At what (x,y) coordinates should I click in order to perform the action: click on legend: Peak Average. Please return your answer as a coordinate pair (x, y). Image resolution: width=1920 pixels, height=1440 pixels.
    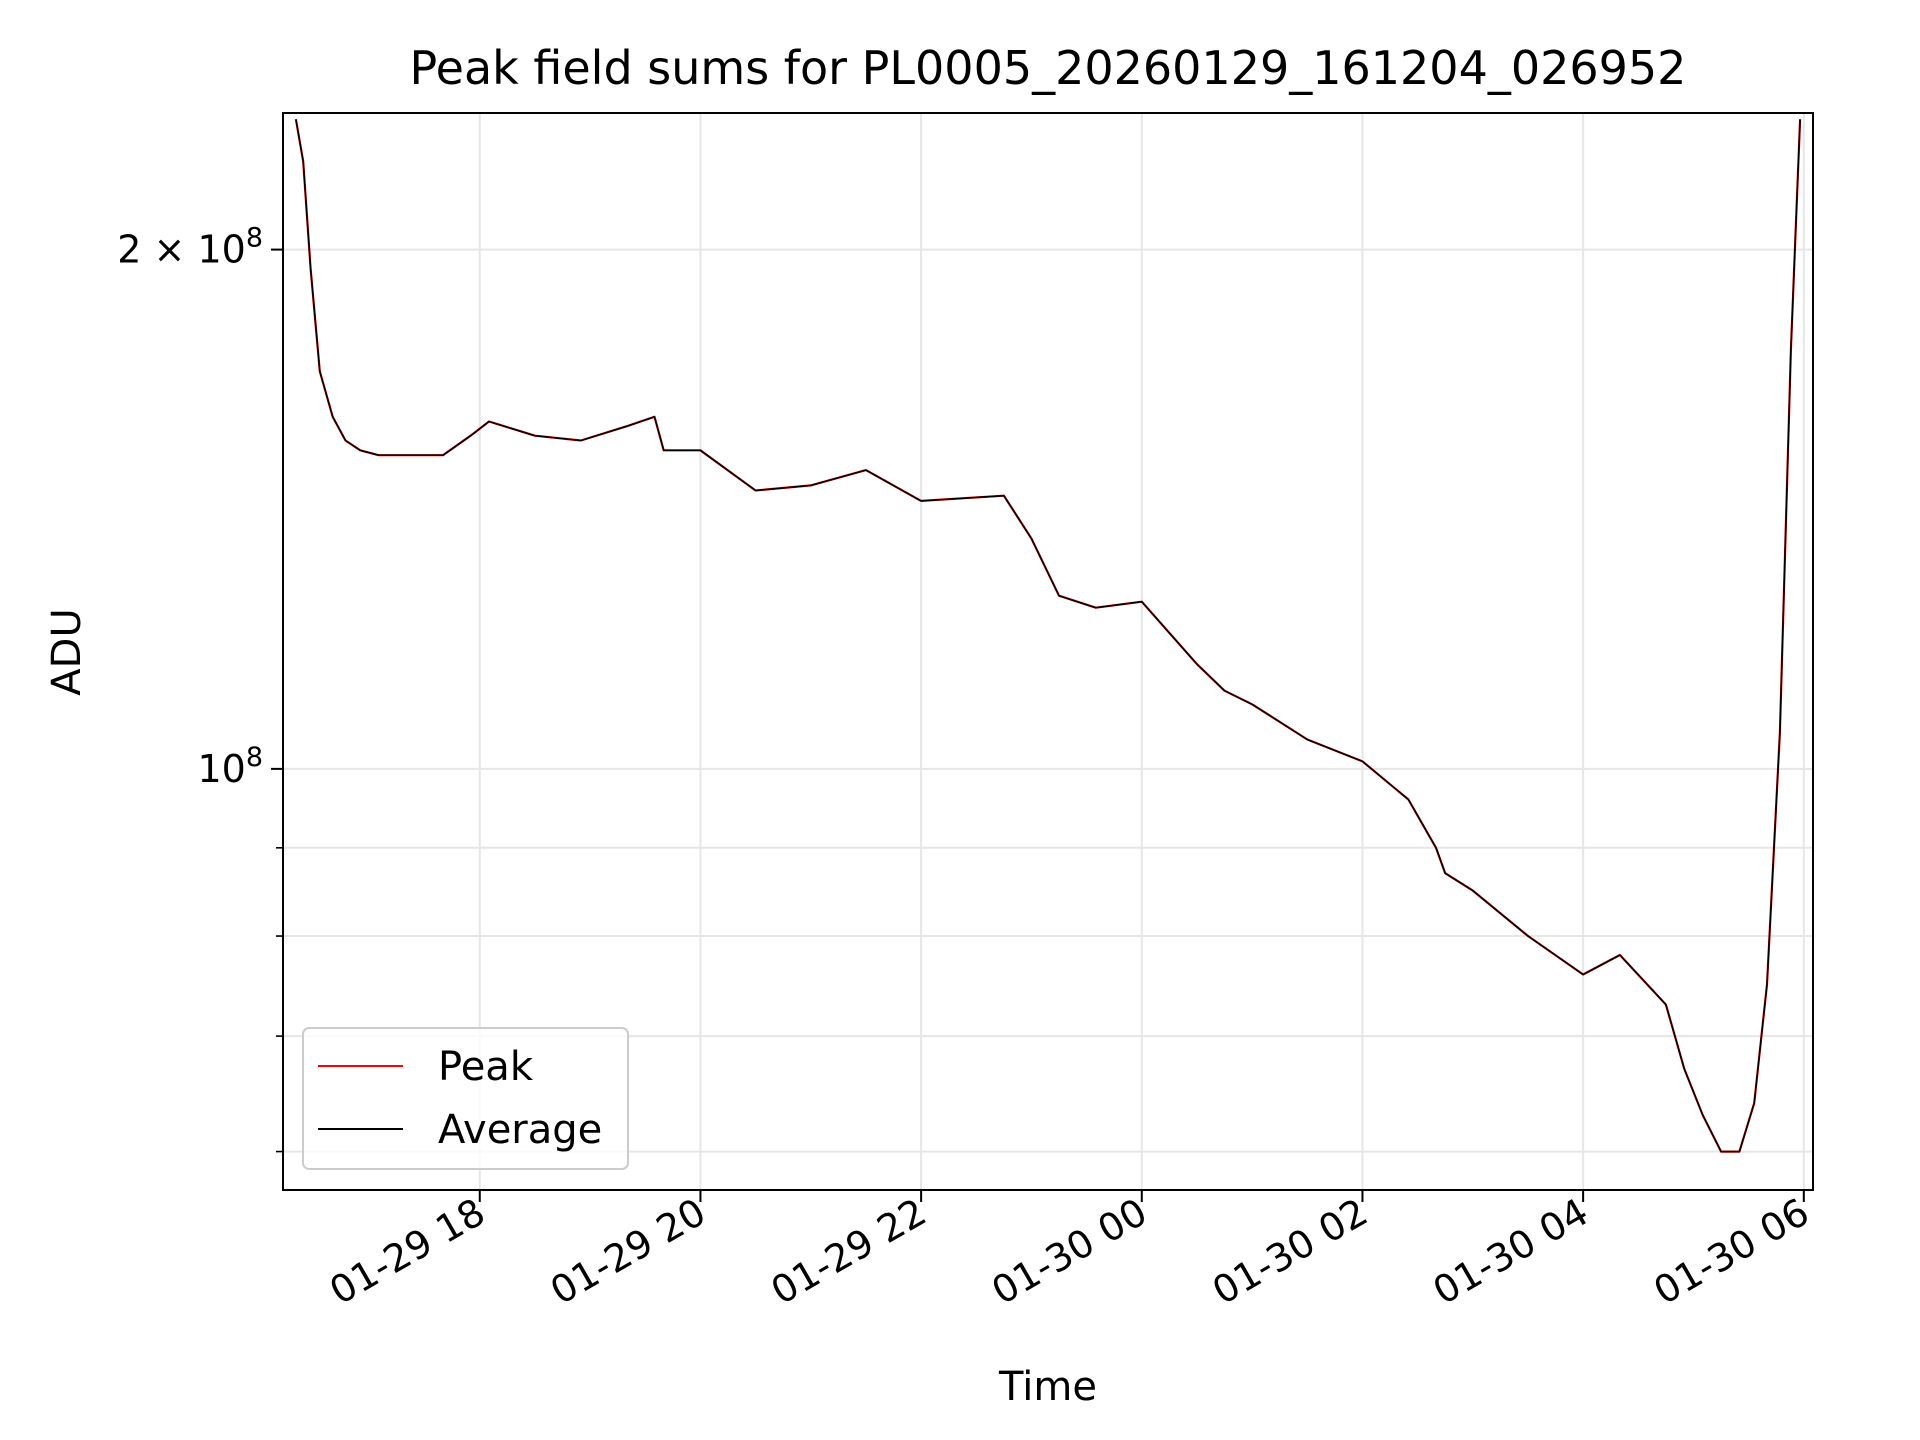
    Looking at the image, I should click on (465, 1098).